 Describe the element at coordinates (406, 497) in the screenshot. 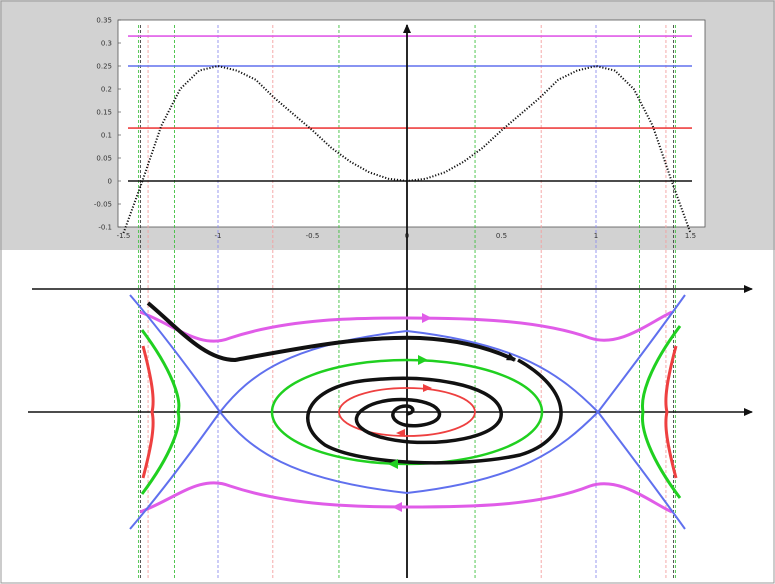

I see `magenta-orbit-bottom` at that location.